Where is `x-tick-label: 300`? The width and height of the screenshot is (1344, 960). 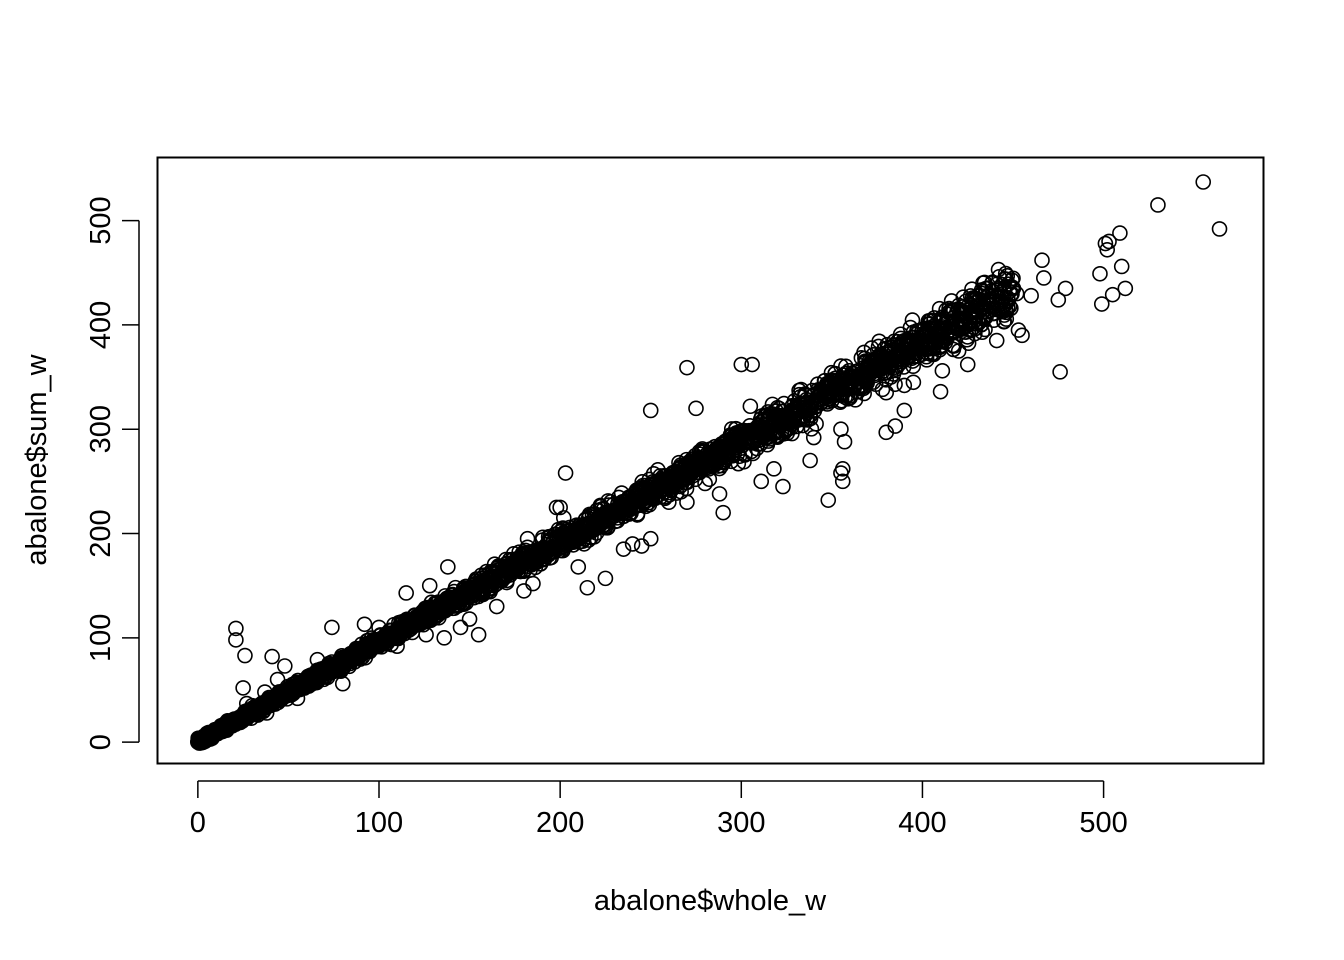 x-tick-label: 300 is located at coordinates (741, 823).